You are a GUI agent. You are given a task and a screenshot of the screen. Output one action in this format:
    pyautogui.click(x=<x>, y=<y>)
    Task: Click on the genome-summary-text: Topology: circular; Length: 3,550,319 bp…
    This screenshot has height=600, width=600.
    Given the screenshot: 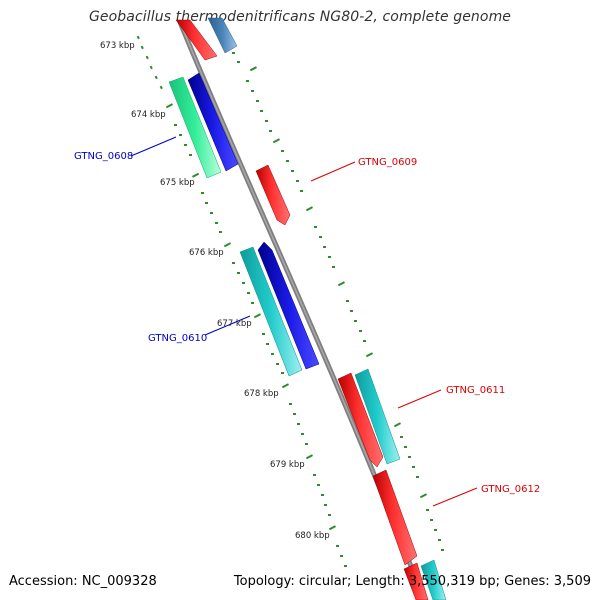 What is the action you would take?
    pyautogui.click(x=412, y=581)
    